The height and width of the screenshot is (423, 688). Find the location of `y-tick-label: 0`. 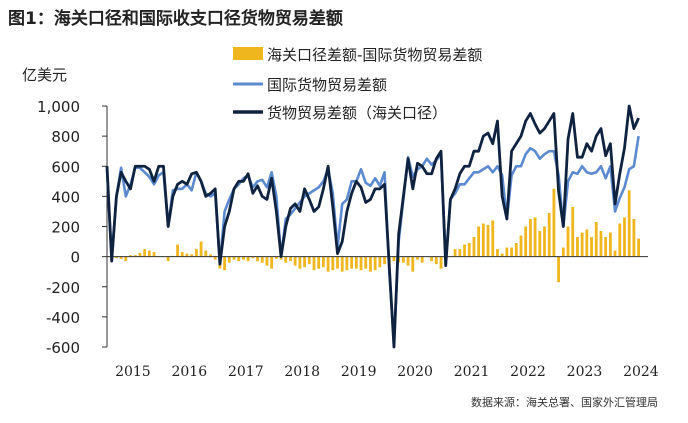

y-tick-label: 0 is located at coordinates (75, 258).